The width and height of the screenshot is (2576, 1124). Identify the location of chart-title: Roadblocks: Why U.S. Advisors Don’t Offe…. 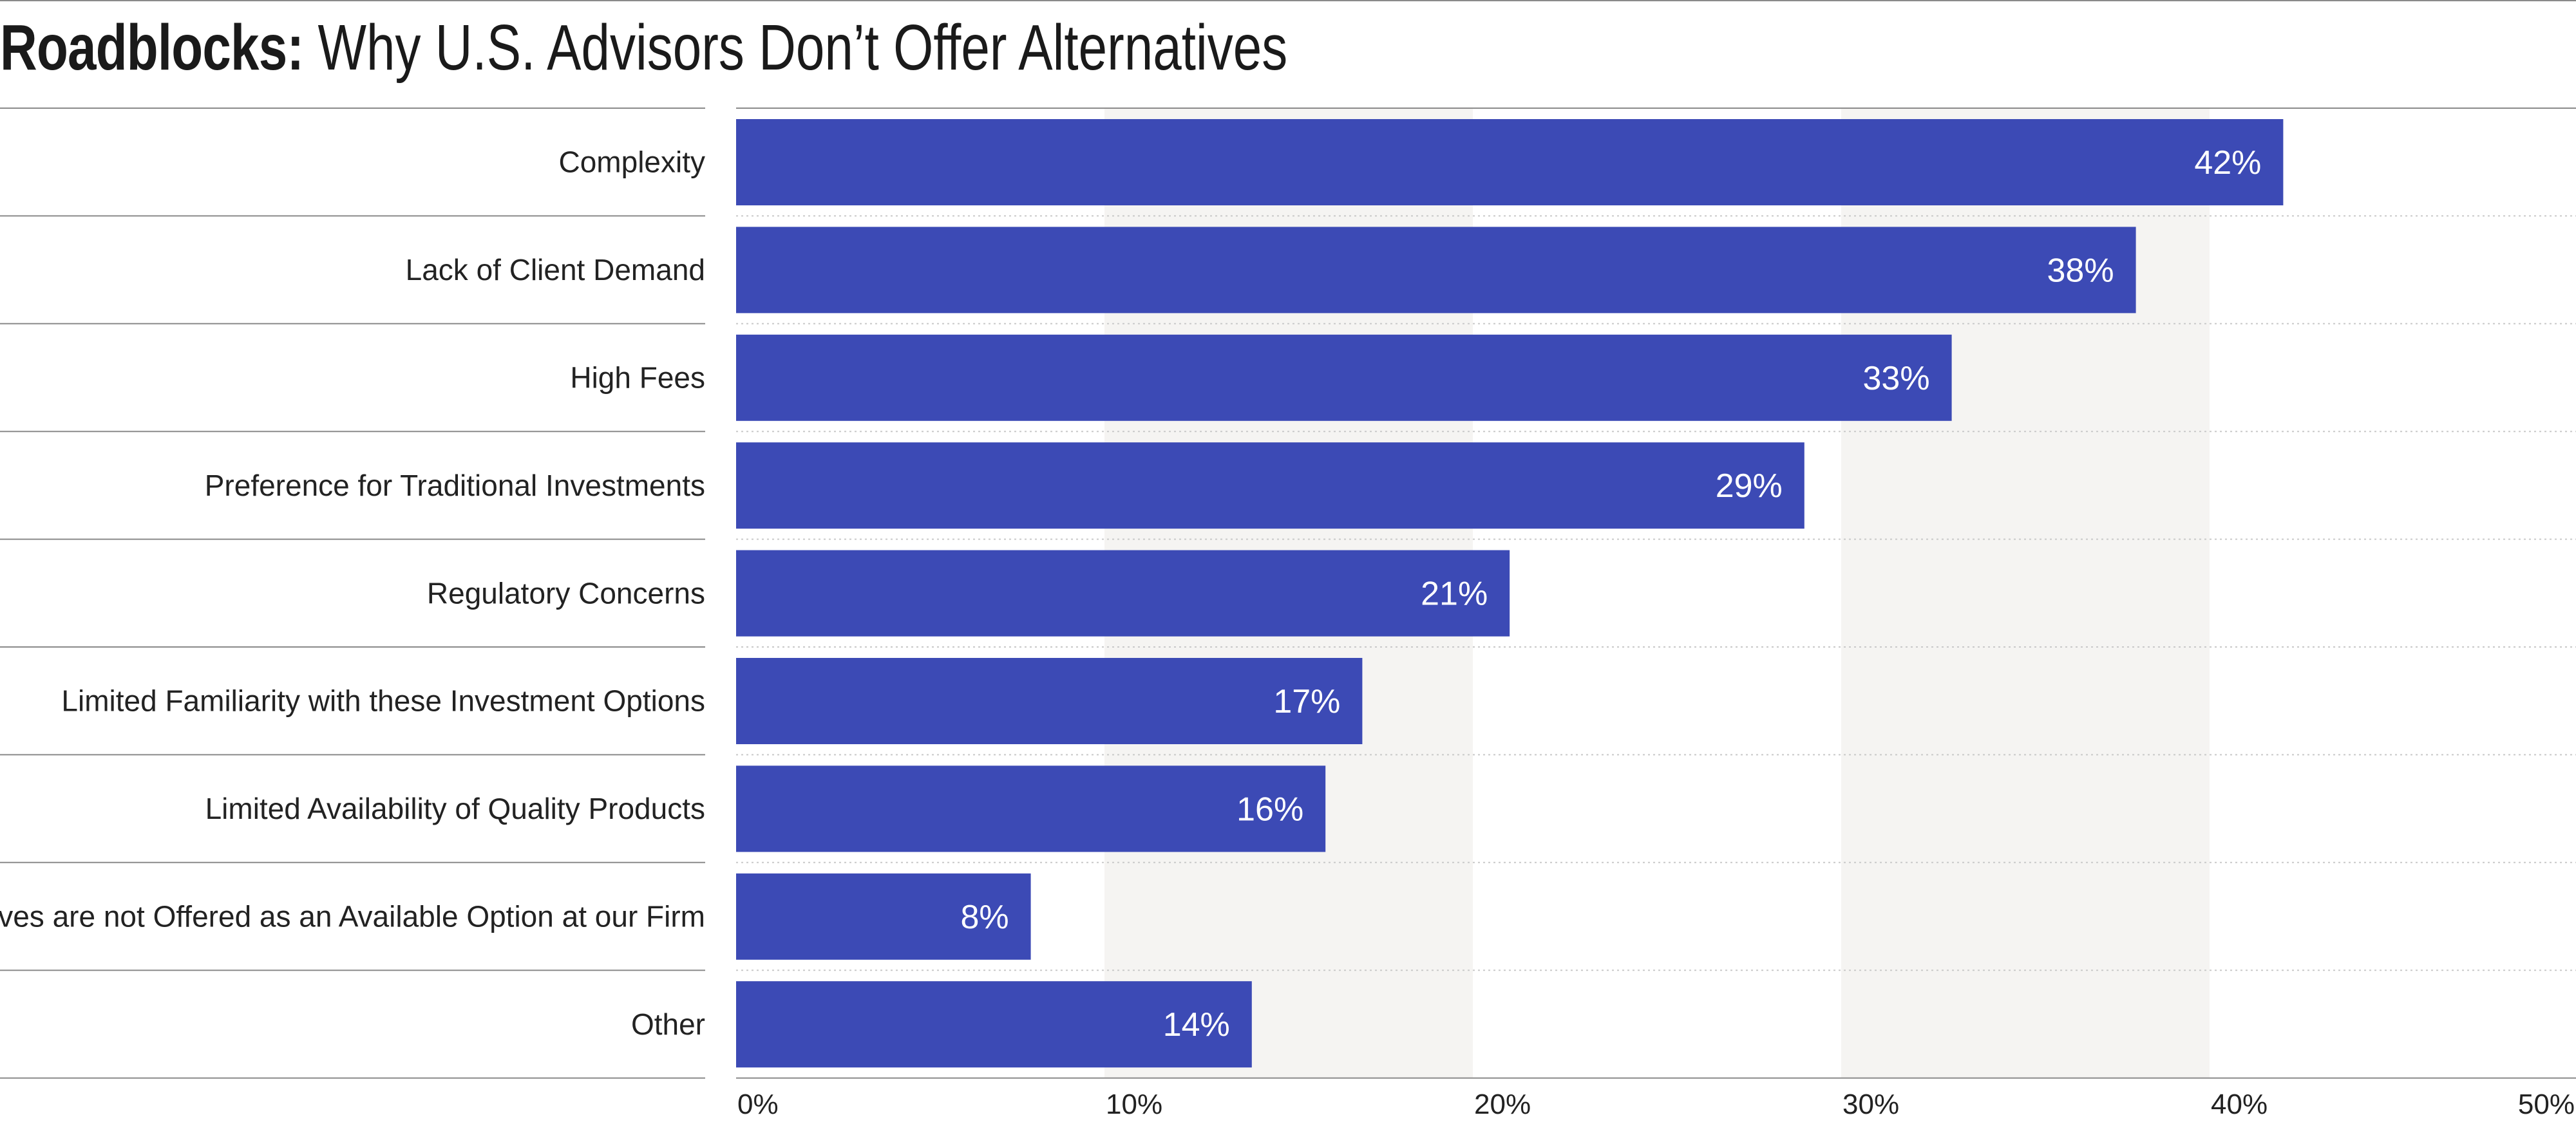
(643, 47).